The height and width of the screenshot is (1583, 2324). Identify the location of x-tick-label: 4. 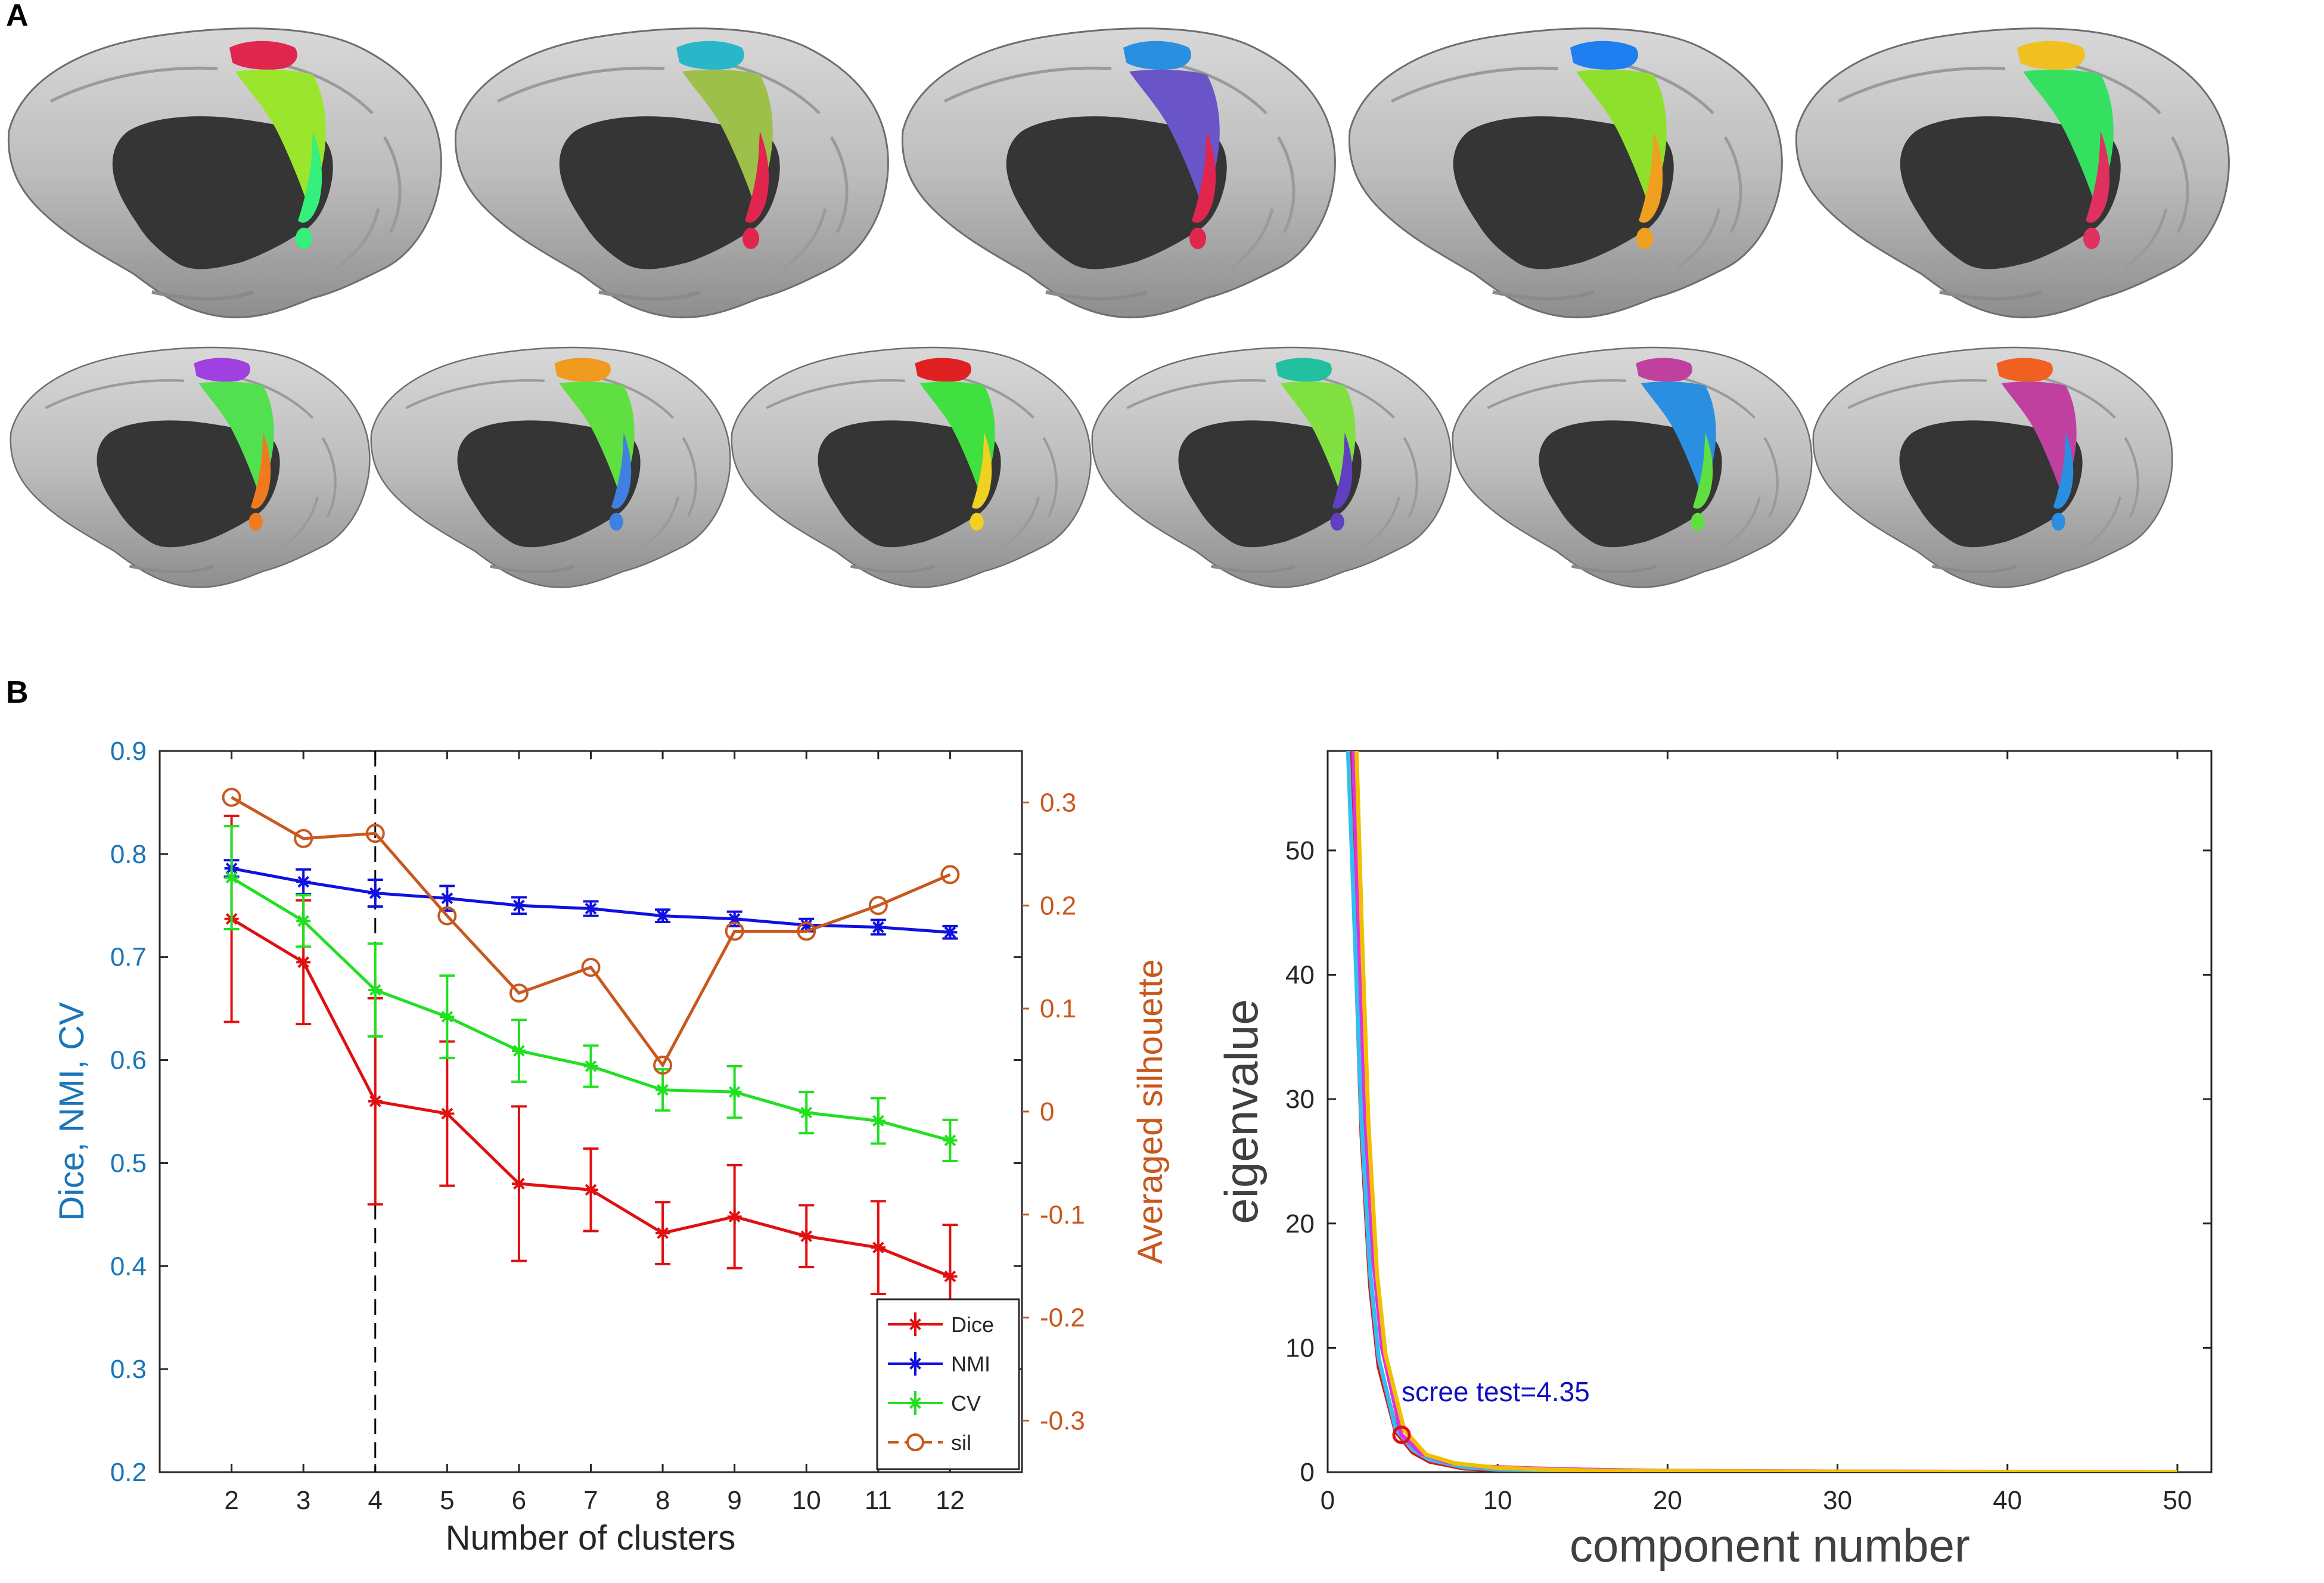
(375, 1500).